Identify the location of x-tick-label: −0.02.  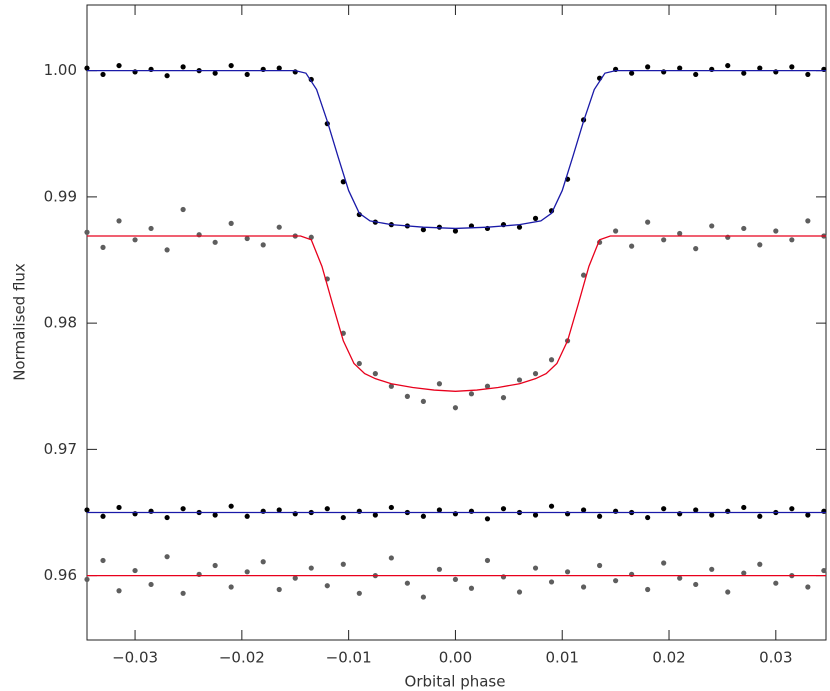
(242, 658).